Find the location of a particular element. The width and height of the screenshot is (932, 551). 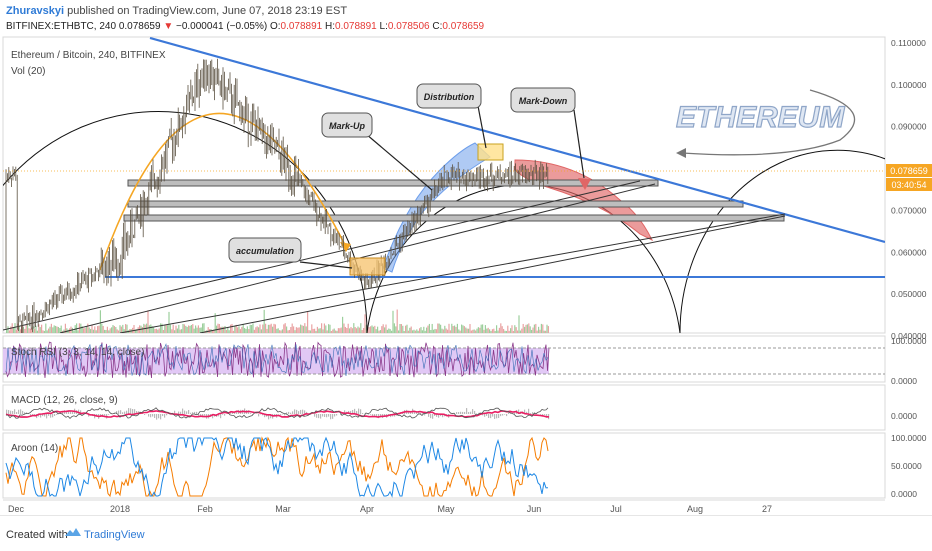

markdown-callout: Mark-Down is located at coordinates (543, 100).